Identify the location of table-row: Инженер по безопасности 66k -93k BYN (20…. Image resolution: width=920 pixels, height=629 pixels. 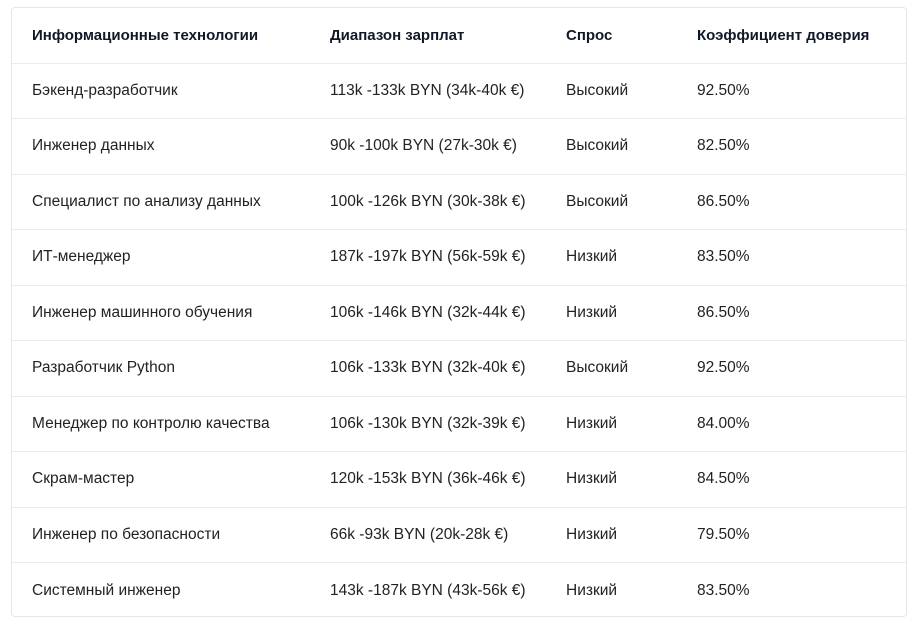
(459, 535).